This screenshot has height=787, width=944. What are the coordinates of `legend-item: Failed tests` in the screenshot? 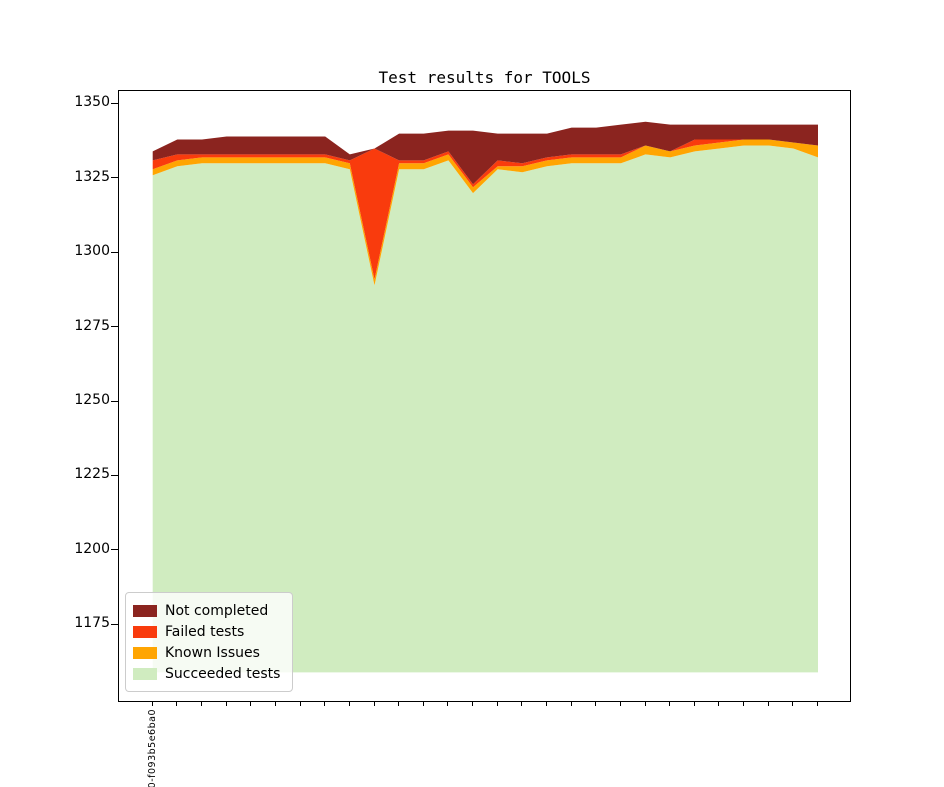 It's located at (206, 631).